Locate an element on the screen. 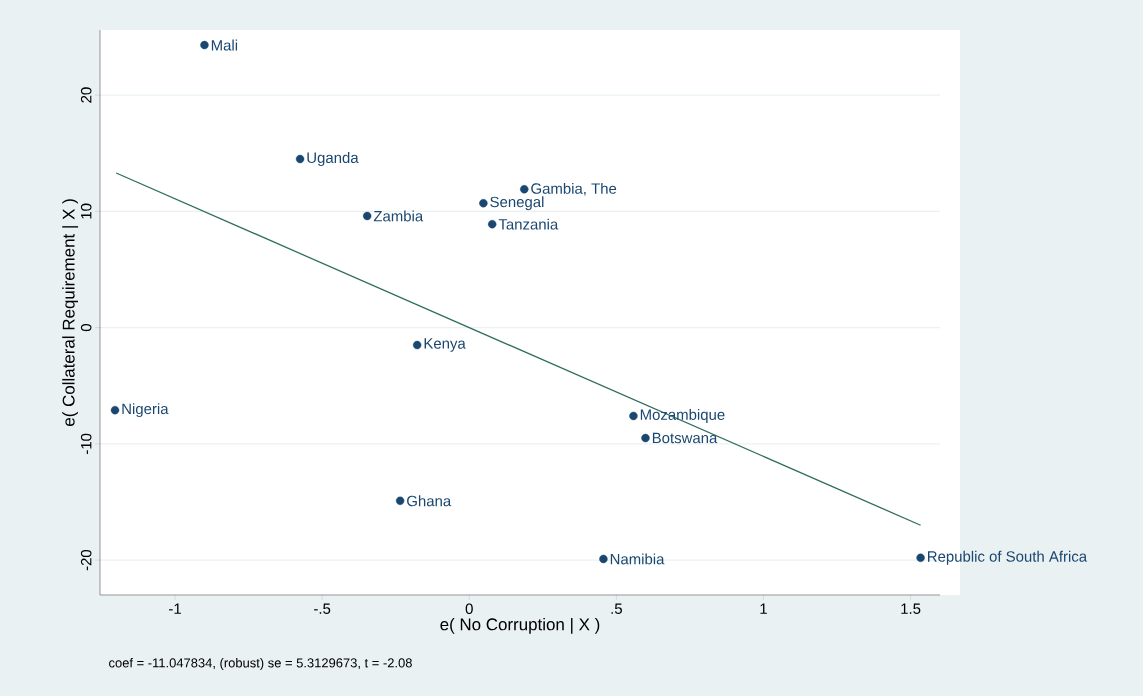 The width and height of the screenshot is (1143, 696). y-tick-label: 0 is located at coordinates (86, 328).